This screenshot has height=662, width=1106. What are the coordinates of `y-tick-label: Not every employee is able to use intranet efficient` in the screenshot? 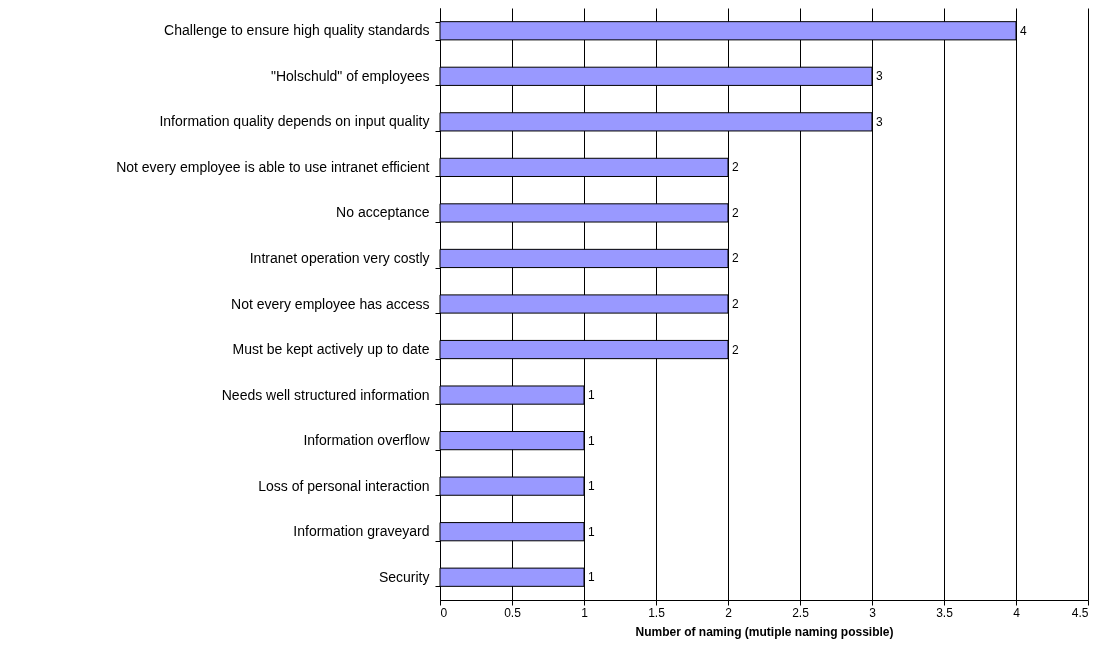 It's located at (273, 166).